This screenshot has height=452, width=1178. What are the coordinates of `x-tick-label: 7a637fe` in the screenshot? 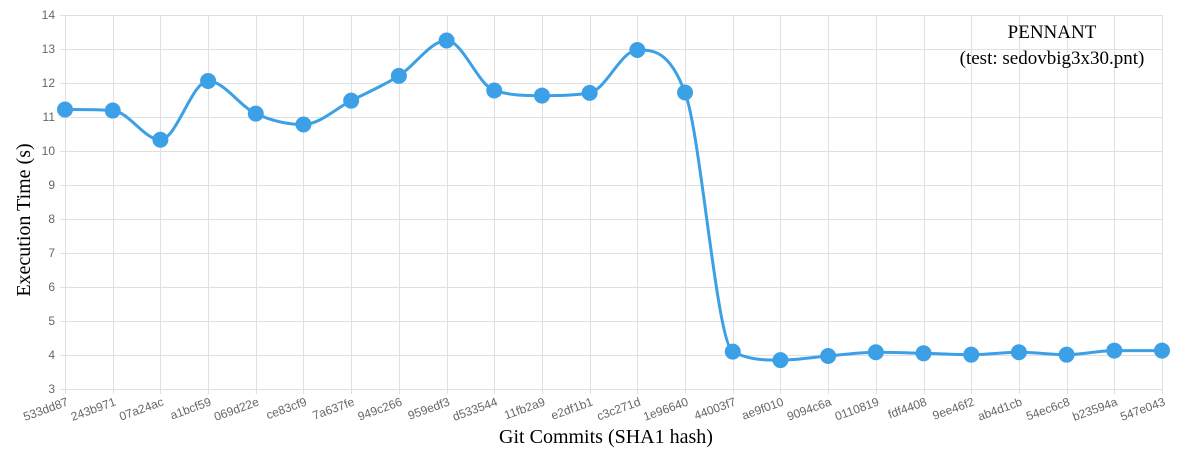 It's located at (334, 409).